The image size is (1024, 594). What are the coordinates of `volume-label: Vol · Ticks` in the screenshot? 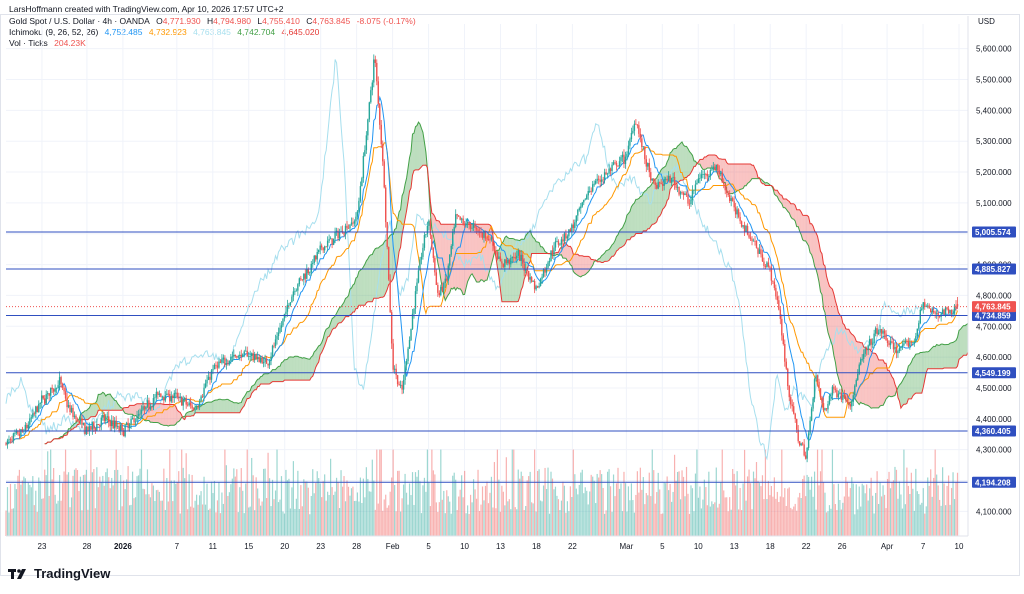 It's located at (28, 43).